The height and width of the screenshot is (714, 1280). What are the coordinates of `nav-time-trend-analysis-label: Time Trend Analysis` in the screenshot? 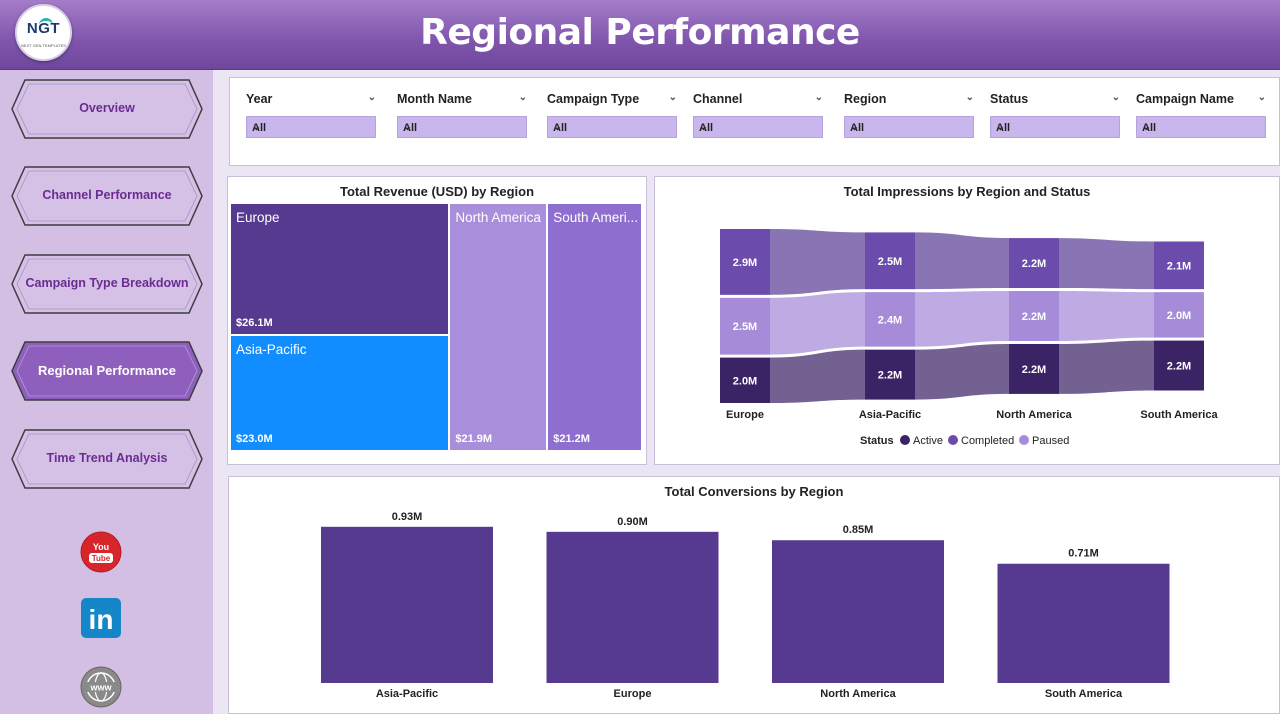 It's located at (107, 458).